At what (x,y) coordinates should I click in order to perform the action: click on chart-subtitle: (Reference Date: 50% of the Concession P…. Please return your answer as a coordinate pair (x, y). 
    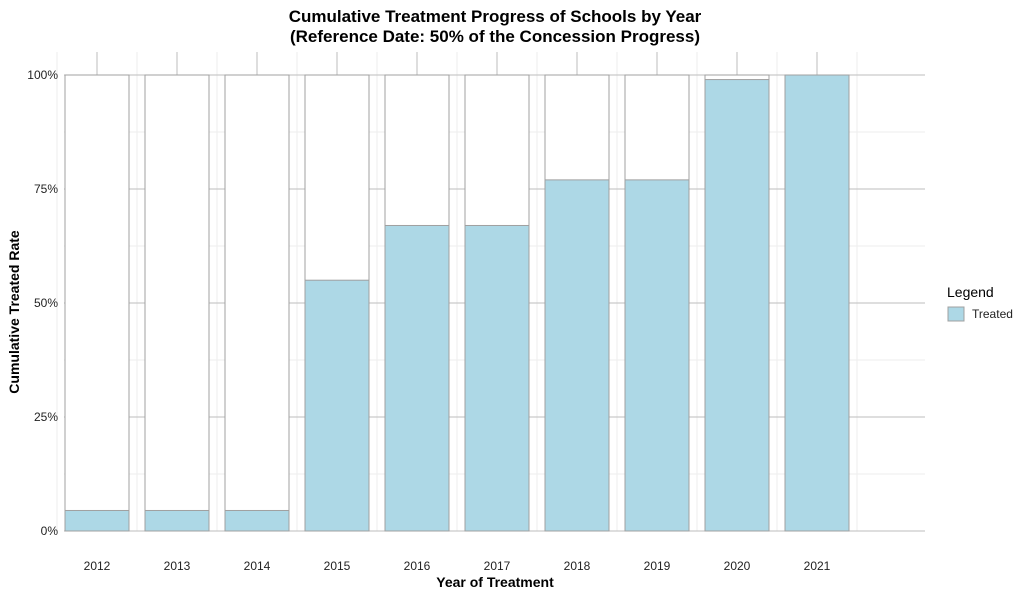
    Looking at the image, I should click on (495, 36).